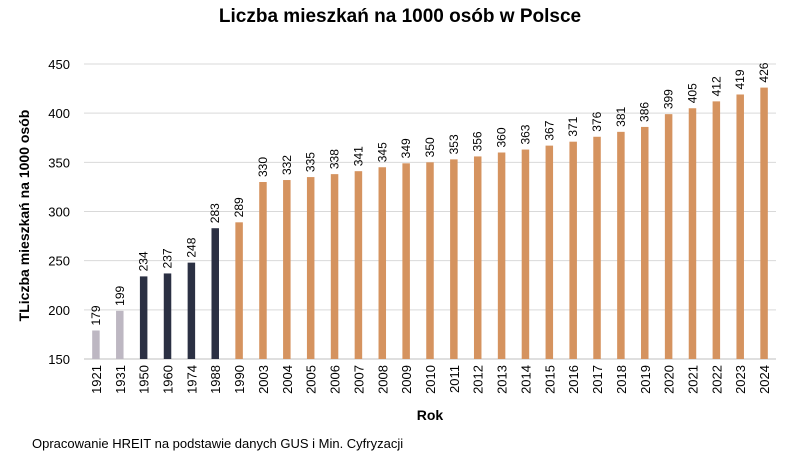 This screenshot has width=800, height=457. What do you see at coordinates (59, 64) in the screenshot?
I see `y-tick-label: 450` at bounding box center [59, 64].